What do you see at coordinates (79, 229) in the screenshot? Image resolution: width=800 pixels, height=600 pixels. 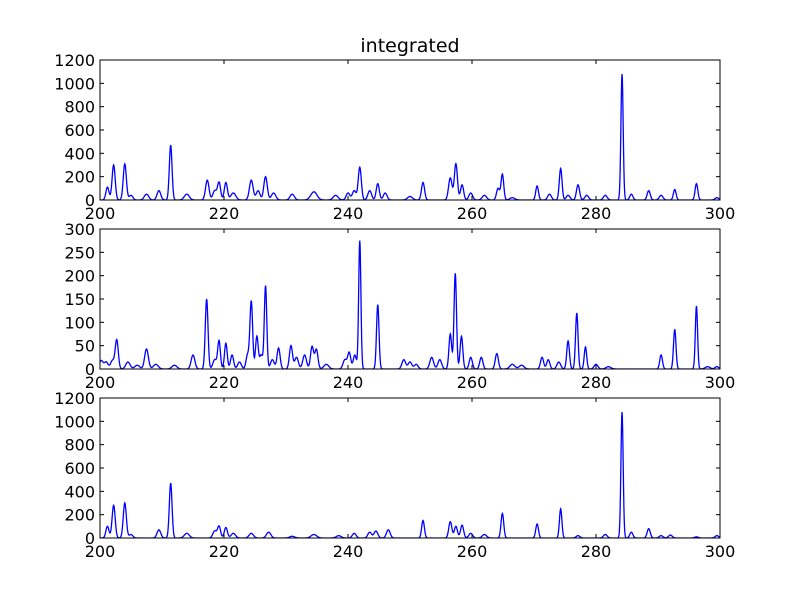 I see `y-tick-label: 300` at bounding box center [79, 229].